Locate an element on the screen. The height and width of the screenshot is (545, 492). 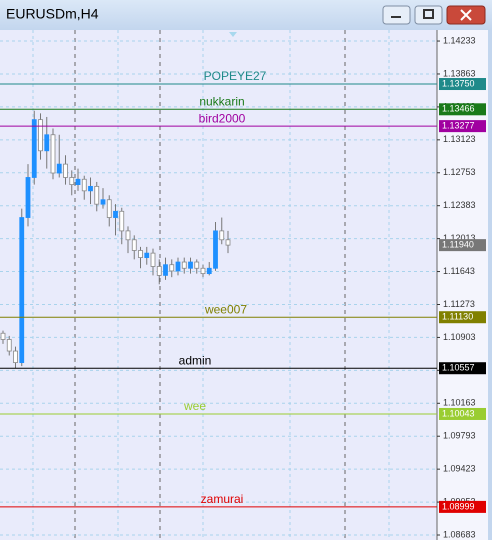
level-label: POPEYE27 is located at coordinates (235, 76).